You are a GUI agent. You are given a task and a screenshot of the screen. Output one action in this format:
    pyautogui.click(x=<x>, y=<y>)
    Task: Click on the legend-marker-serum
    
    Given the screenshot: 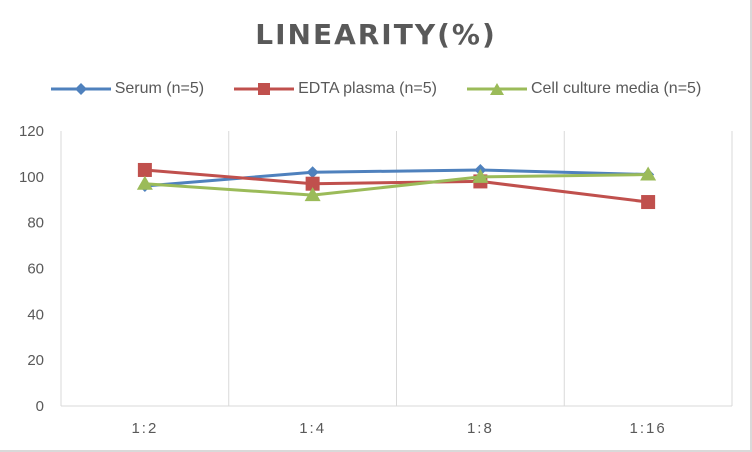 What is the action you would take?
    pyautogui.click(x=80, y=89)
    